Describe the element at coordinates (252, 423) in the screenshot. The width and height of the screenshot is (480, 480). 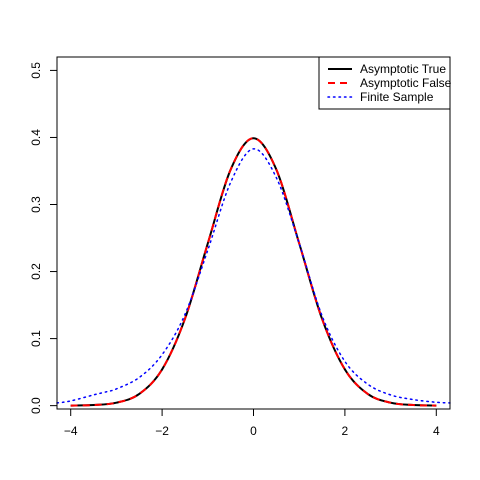
I see `x-axis: −4 −2 0 2 4` at that location.